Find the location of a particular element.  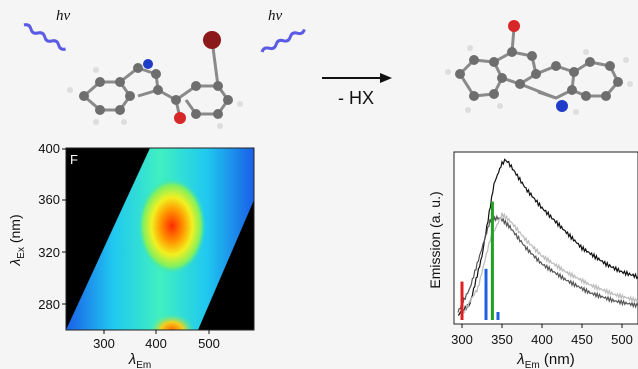

light-wave-right-icon is located at coordinates (283, 41).